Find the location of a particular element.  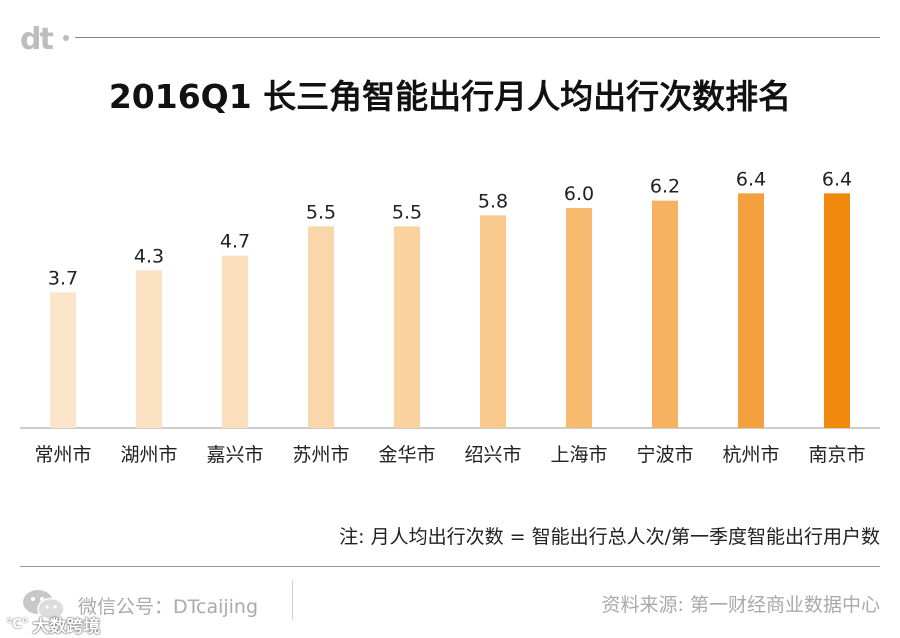

top-divider is located at coordinates (477, 37).